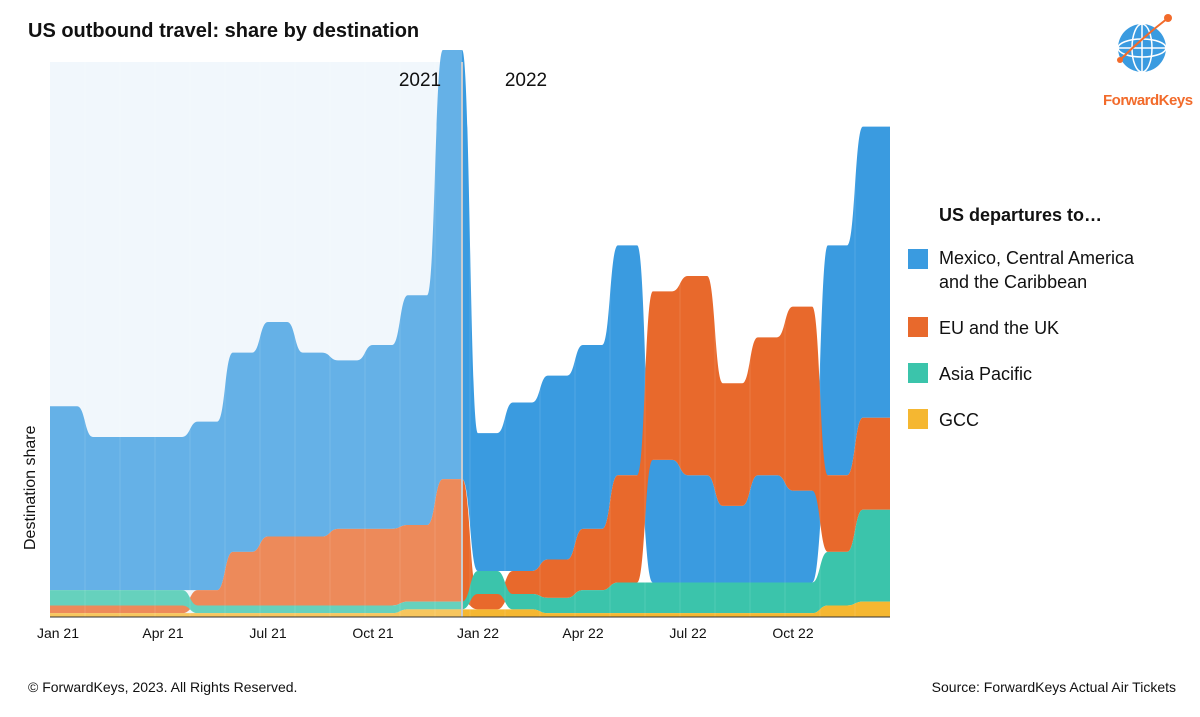 The height and width of the screenshot is (717, 1200). Describe the element at coordinates (526, 80) in the screenshot. I see `year-label-2022: 2022` at that location.